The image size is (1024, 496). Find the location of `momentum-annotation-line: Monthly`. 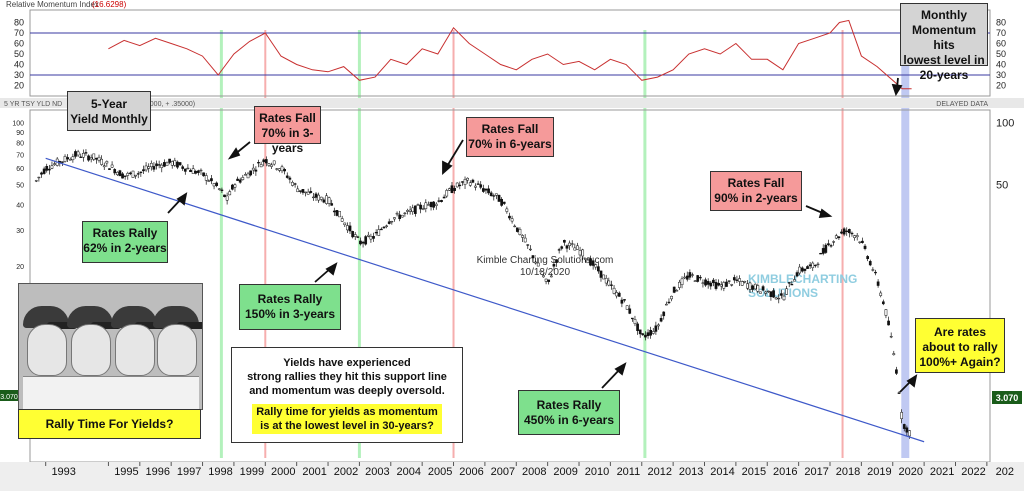

momentum-annotation-line: Monthly is located at coordinates (944, 15).